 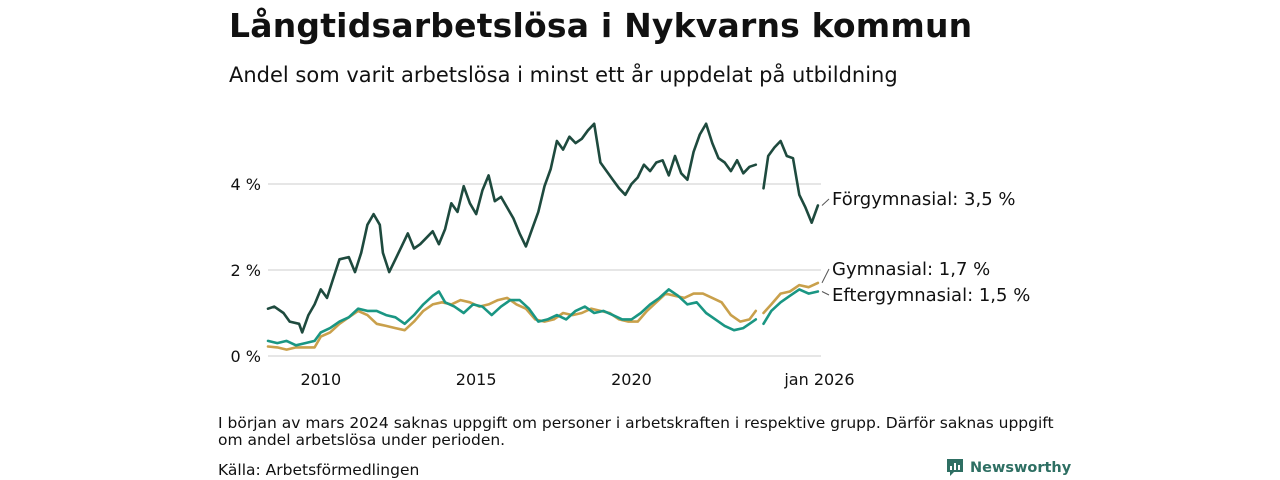 I want to click on series-line-eftergymnasial, so click(x=543, y=317).